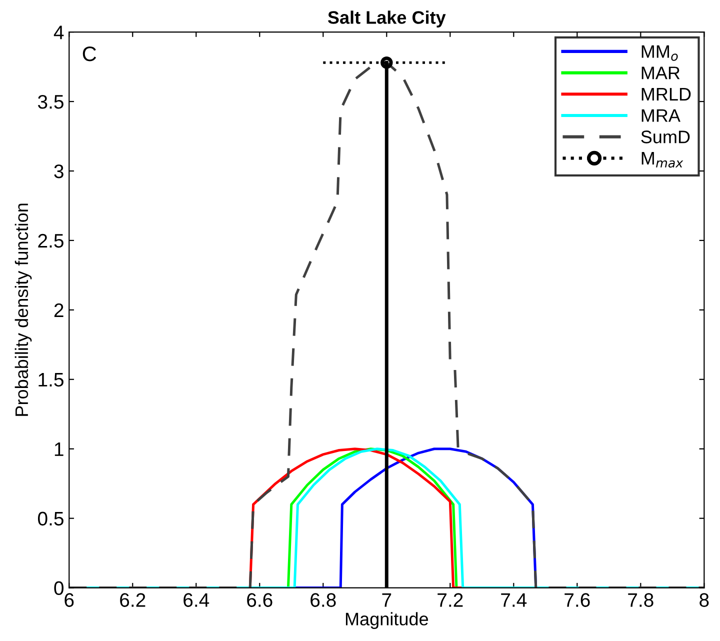 This screenshot has width=720, height=641. What do you see at coordinates (59, 588) in the screenshot?
I see `y-tick-label: 0` at bounding box center [59, 588].